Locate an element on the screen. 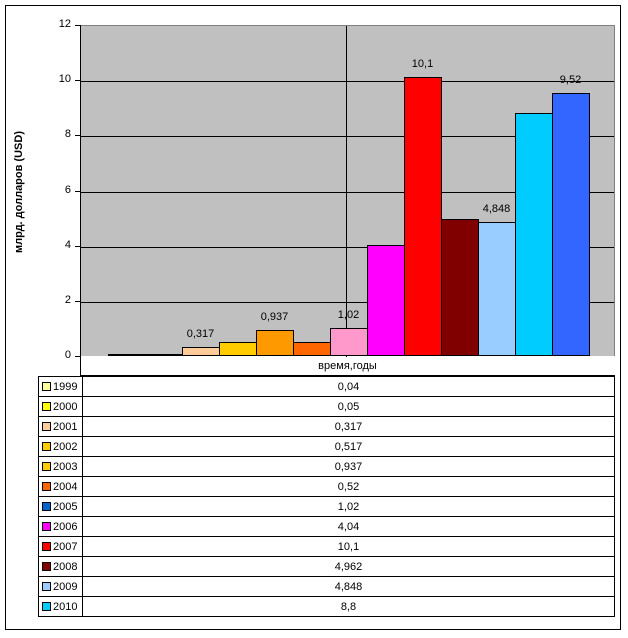 Image resolution: width=628 pixels, height=638 pixels. legend-key: 2006 is located at coordinates (60, 526).